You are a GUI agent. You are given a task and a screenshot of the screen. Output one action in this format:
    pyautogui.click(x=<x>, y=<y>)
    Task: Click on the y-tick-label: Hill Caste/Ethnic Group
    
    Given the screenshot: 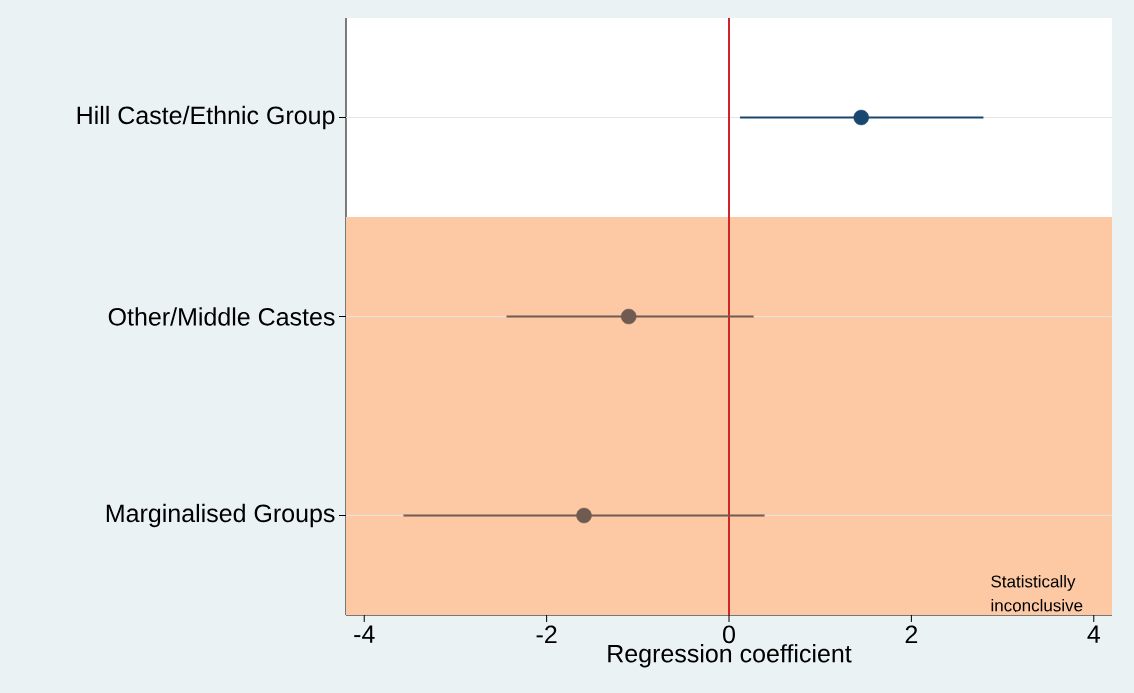 What is the action you would take?
    pyautogui.click(x=206, y=117)
    